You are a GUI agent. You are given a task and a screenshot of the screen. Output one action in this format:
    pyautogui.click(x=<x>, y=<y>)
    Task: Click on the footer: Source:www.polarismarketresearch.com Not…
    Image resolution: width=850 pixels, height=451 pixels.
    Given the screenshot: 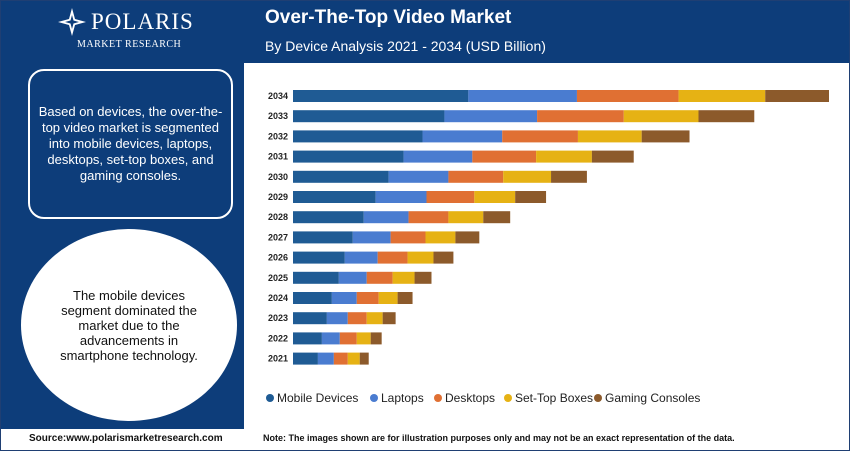 What is the action you would take?
    pyautogui.click(x=425, y=439)
    